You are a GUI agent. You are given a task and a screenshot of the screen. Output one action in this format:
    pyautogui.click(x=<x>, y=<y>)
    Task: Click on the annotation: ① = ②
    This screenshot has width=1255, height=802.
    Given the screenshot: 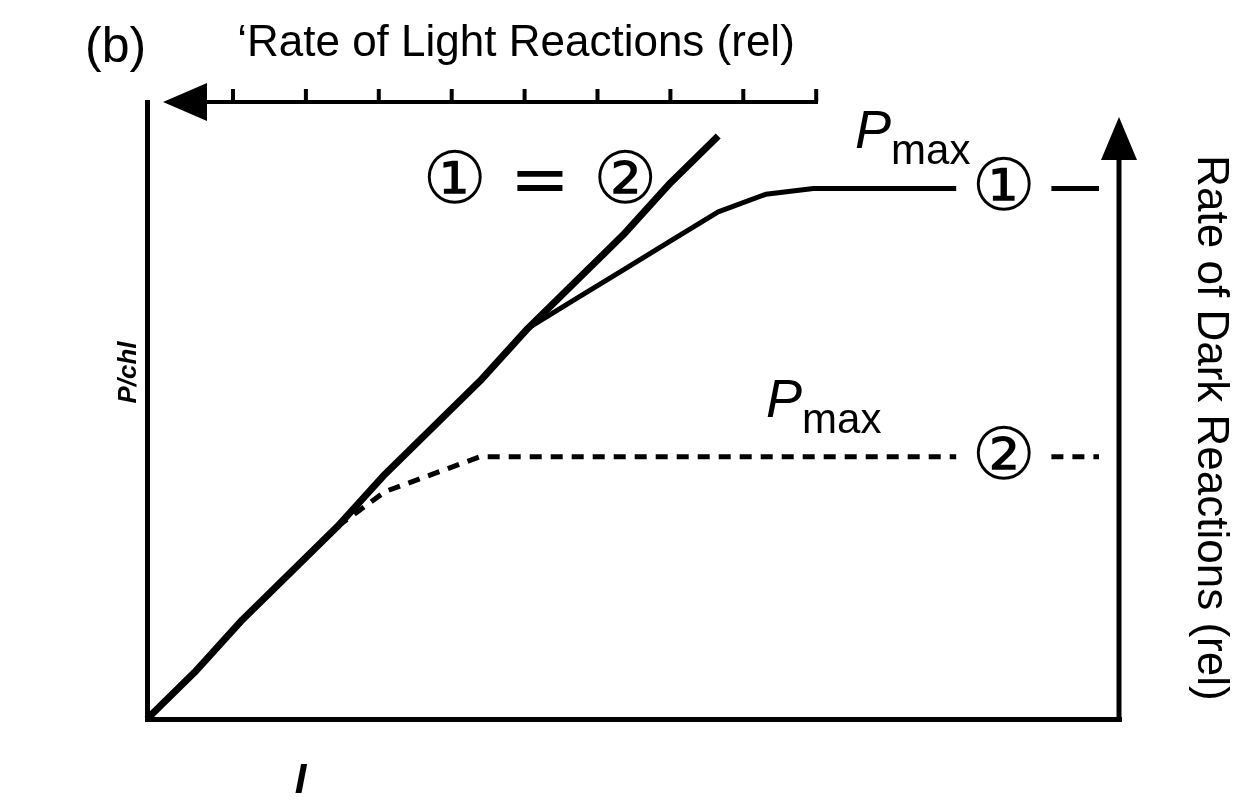 What is the action you would take?
    pyautogui.click(x=540, y=178)
    